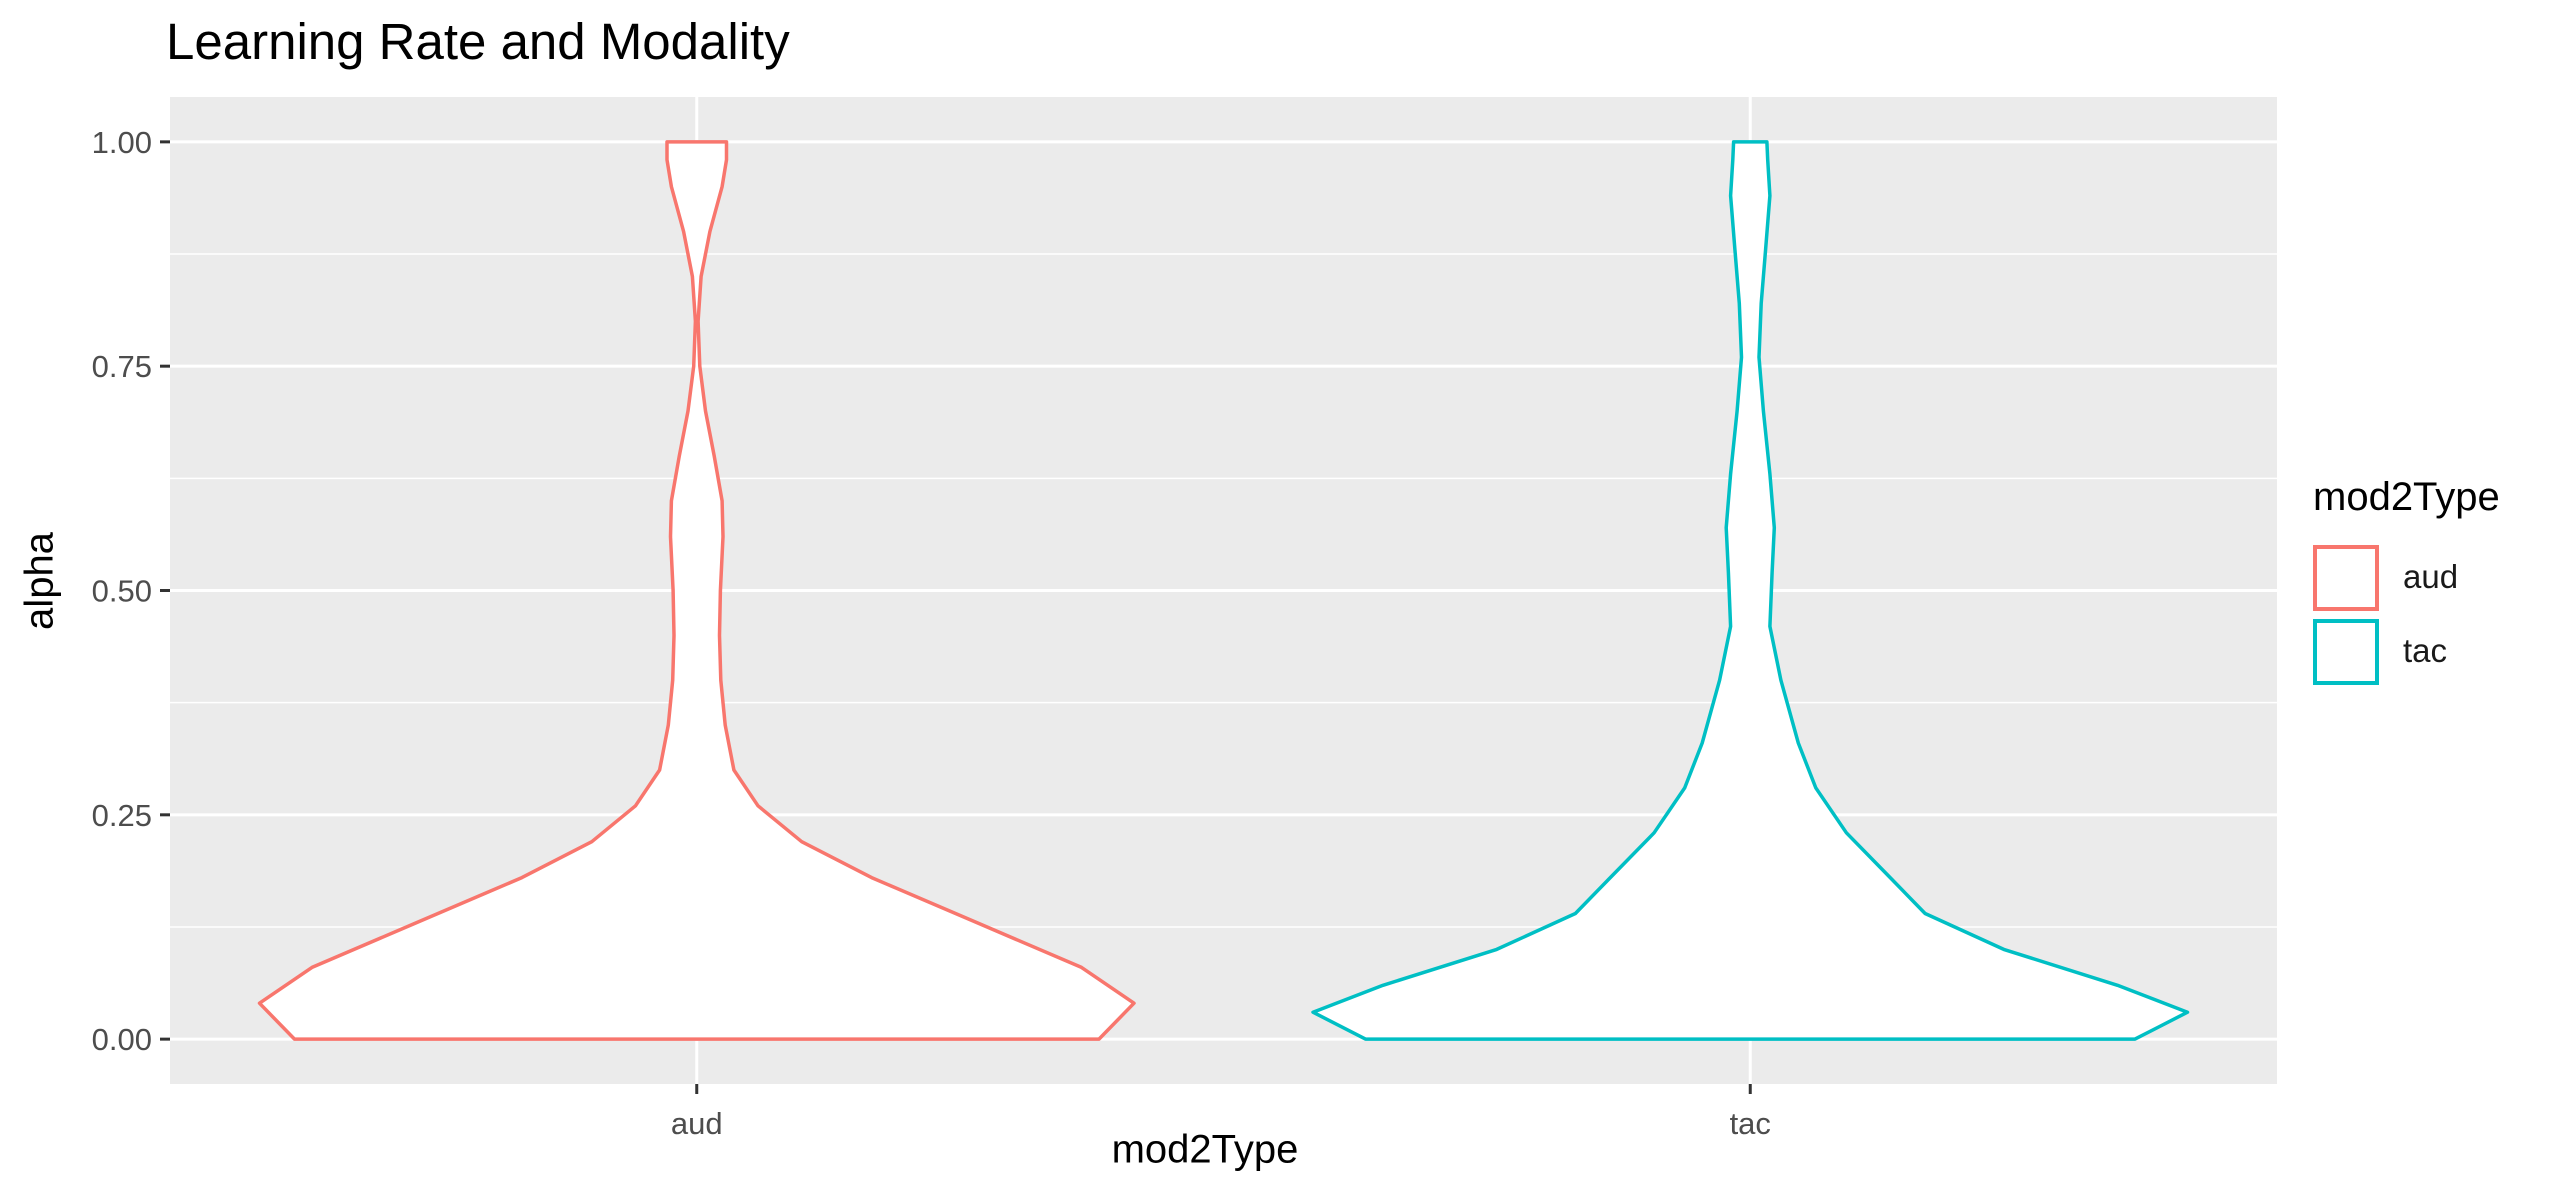 This screenshot has height=1193, width=2561. Describe the element at coordinates (122, 1039) in the screenshot. I see `y-tick-label: 0.00` at that location.